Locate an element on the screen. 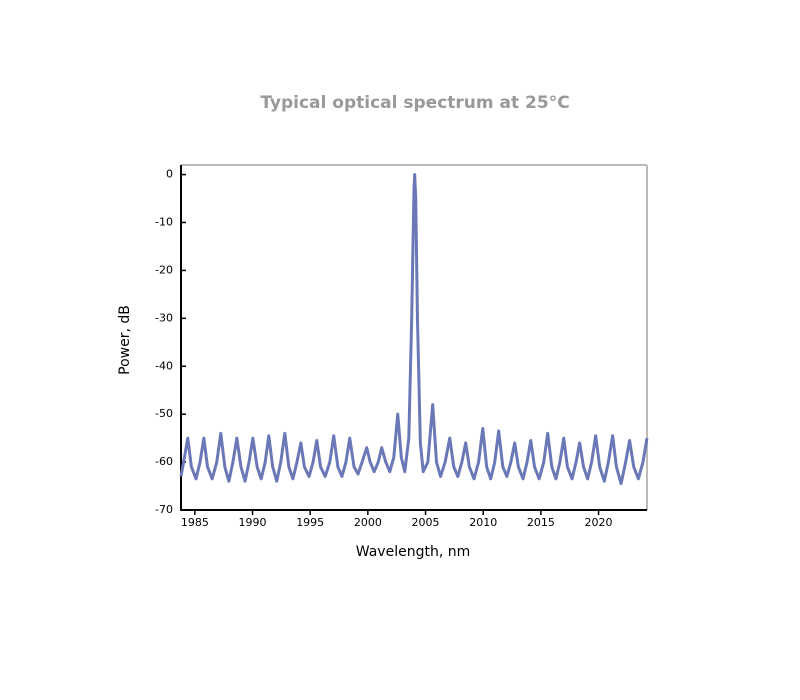  chart-title: Typical optical spectrum at 25°C is located at coordinates (414, 103).